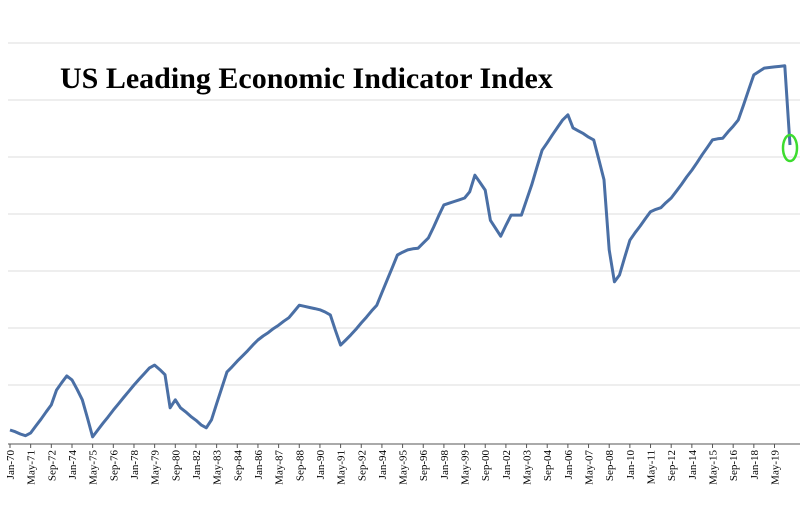  I want to click on x-tick-label: Jan-82, so click(197, 464).